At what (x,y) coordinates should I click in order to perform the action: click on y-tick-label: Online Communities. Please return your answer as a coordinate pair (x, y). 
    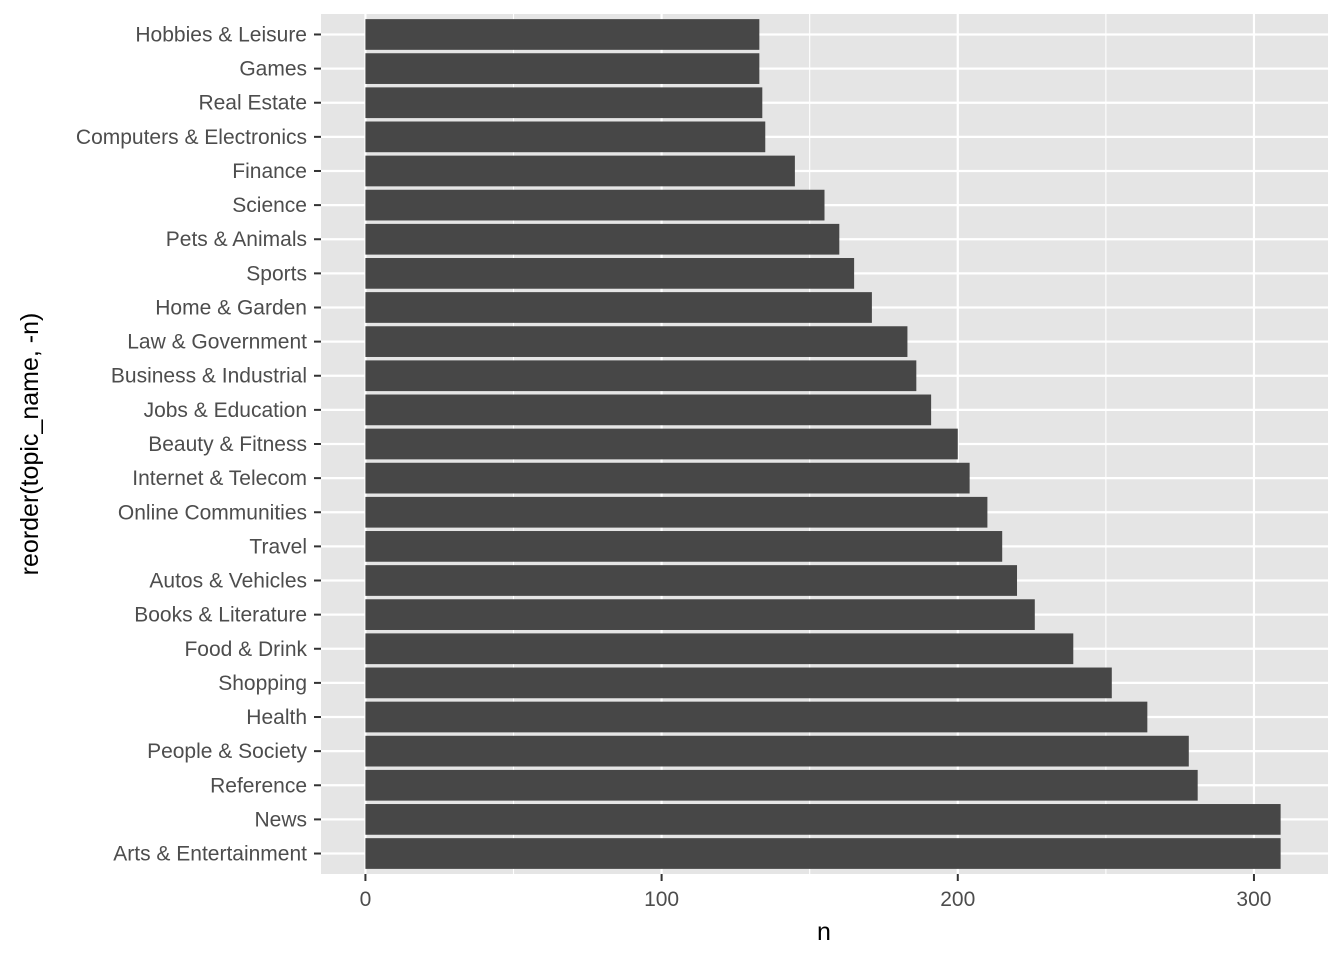
    Looking at the image, I should click on (212, 512).